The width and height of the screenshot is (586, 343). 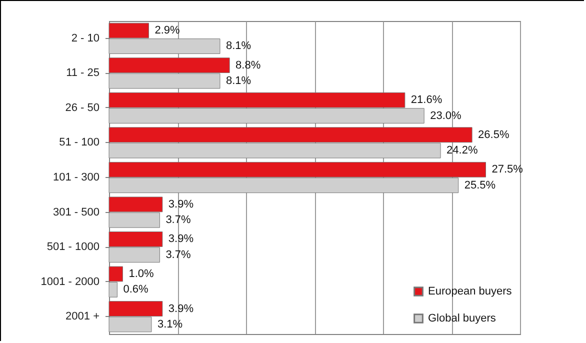 I want to click on data-label: 0.6%, so click(x=136, y=290).